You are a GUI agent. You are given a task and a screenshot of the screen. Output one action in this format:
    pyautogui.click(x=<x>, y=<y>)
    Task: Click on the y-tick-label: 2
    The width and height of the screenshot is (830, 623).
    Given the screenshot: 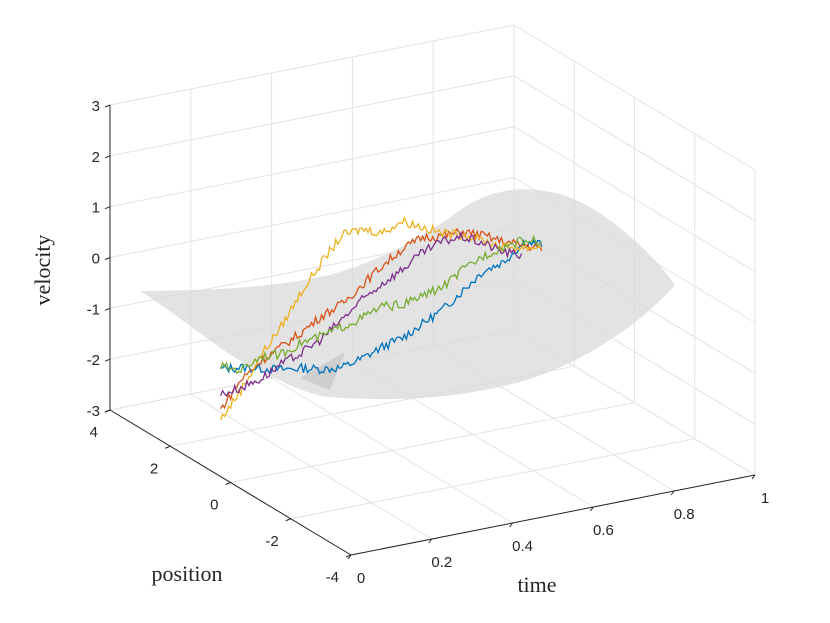 What is the action you would take?
    pyautogui.click(x=154, y=468)
    